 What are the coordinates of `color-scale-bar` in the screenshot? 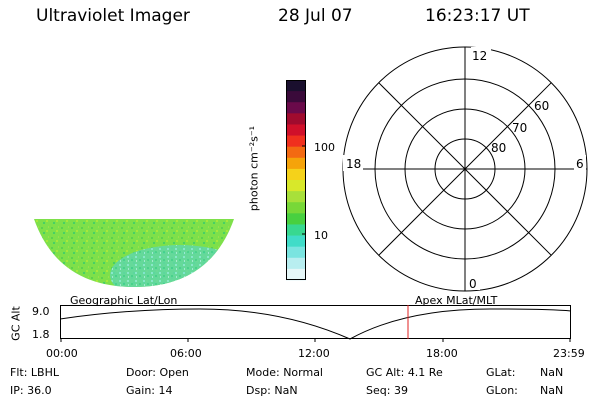 It's located at (296, 180).